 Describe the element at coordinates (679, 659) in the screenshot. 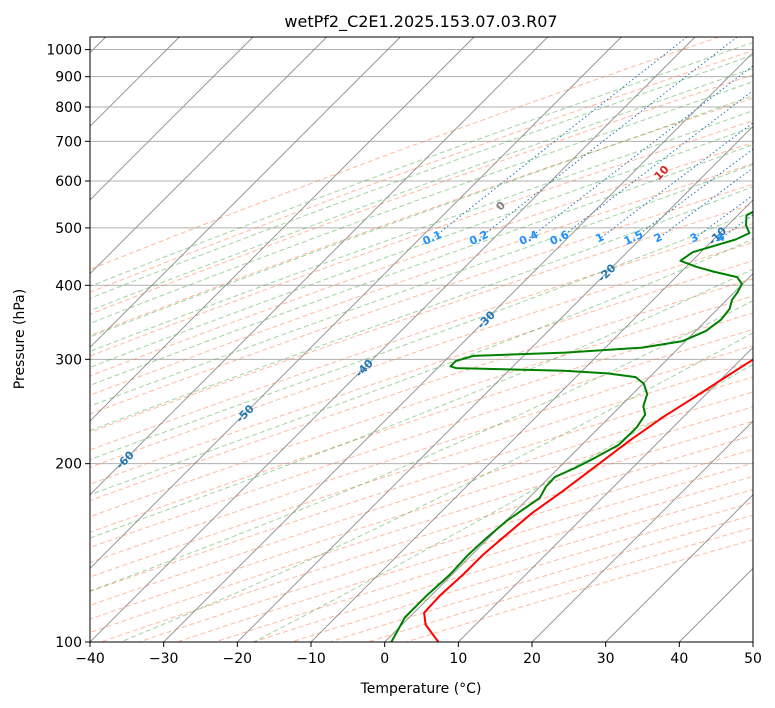

I see `x-tick-label: 40` at that location.